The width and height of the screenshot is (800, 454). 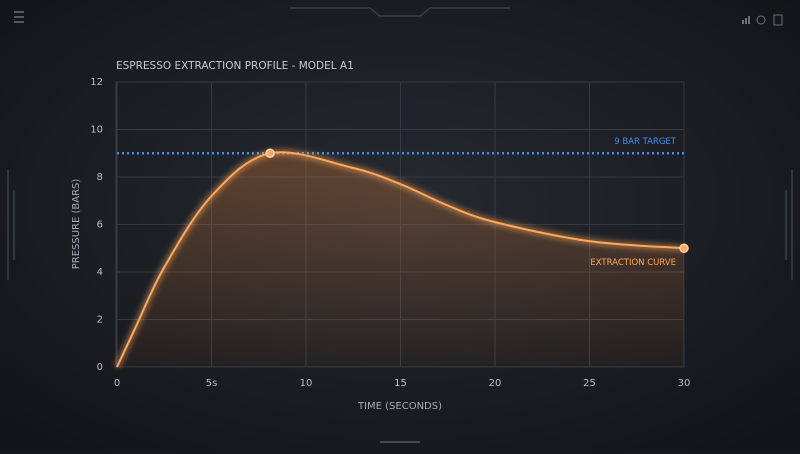 What do you see at coordinates (306, 383) in the screenshot?
I see `x-tick-label: 10` at bounding box center [306, 383].